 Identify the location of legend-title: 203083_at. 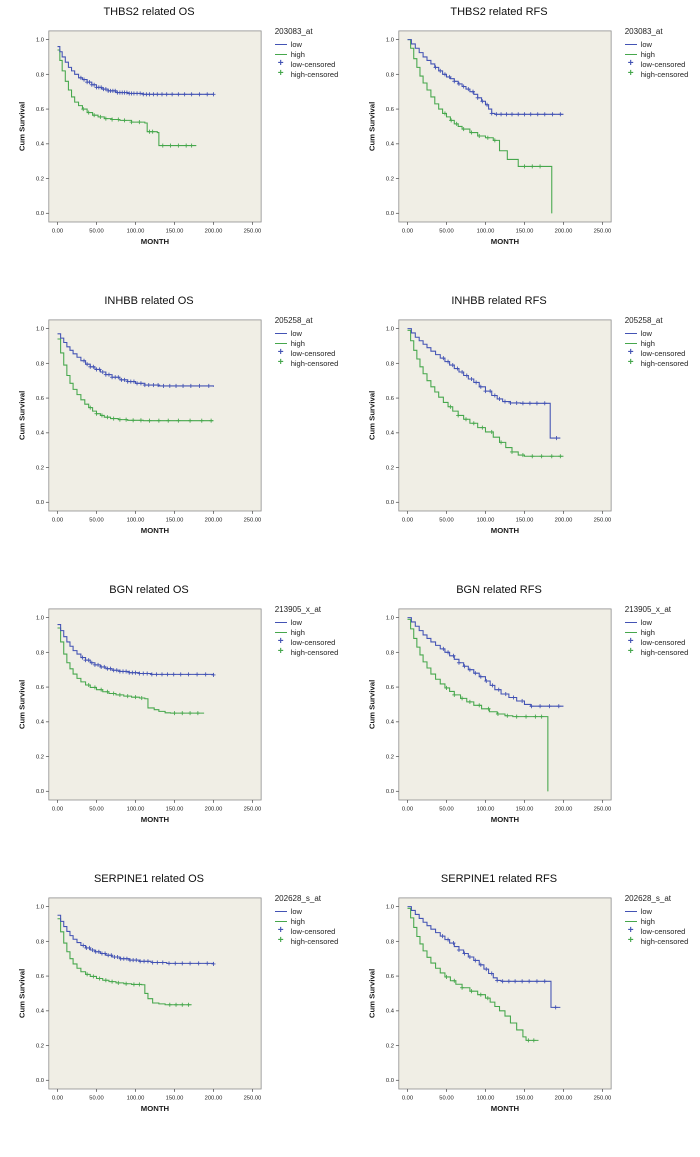
(643, 31).